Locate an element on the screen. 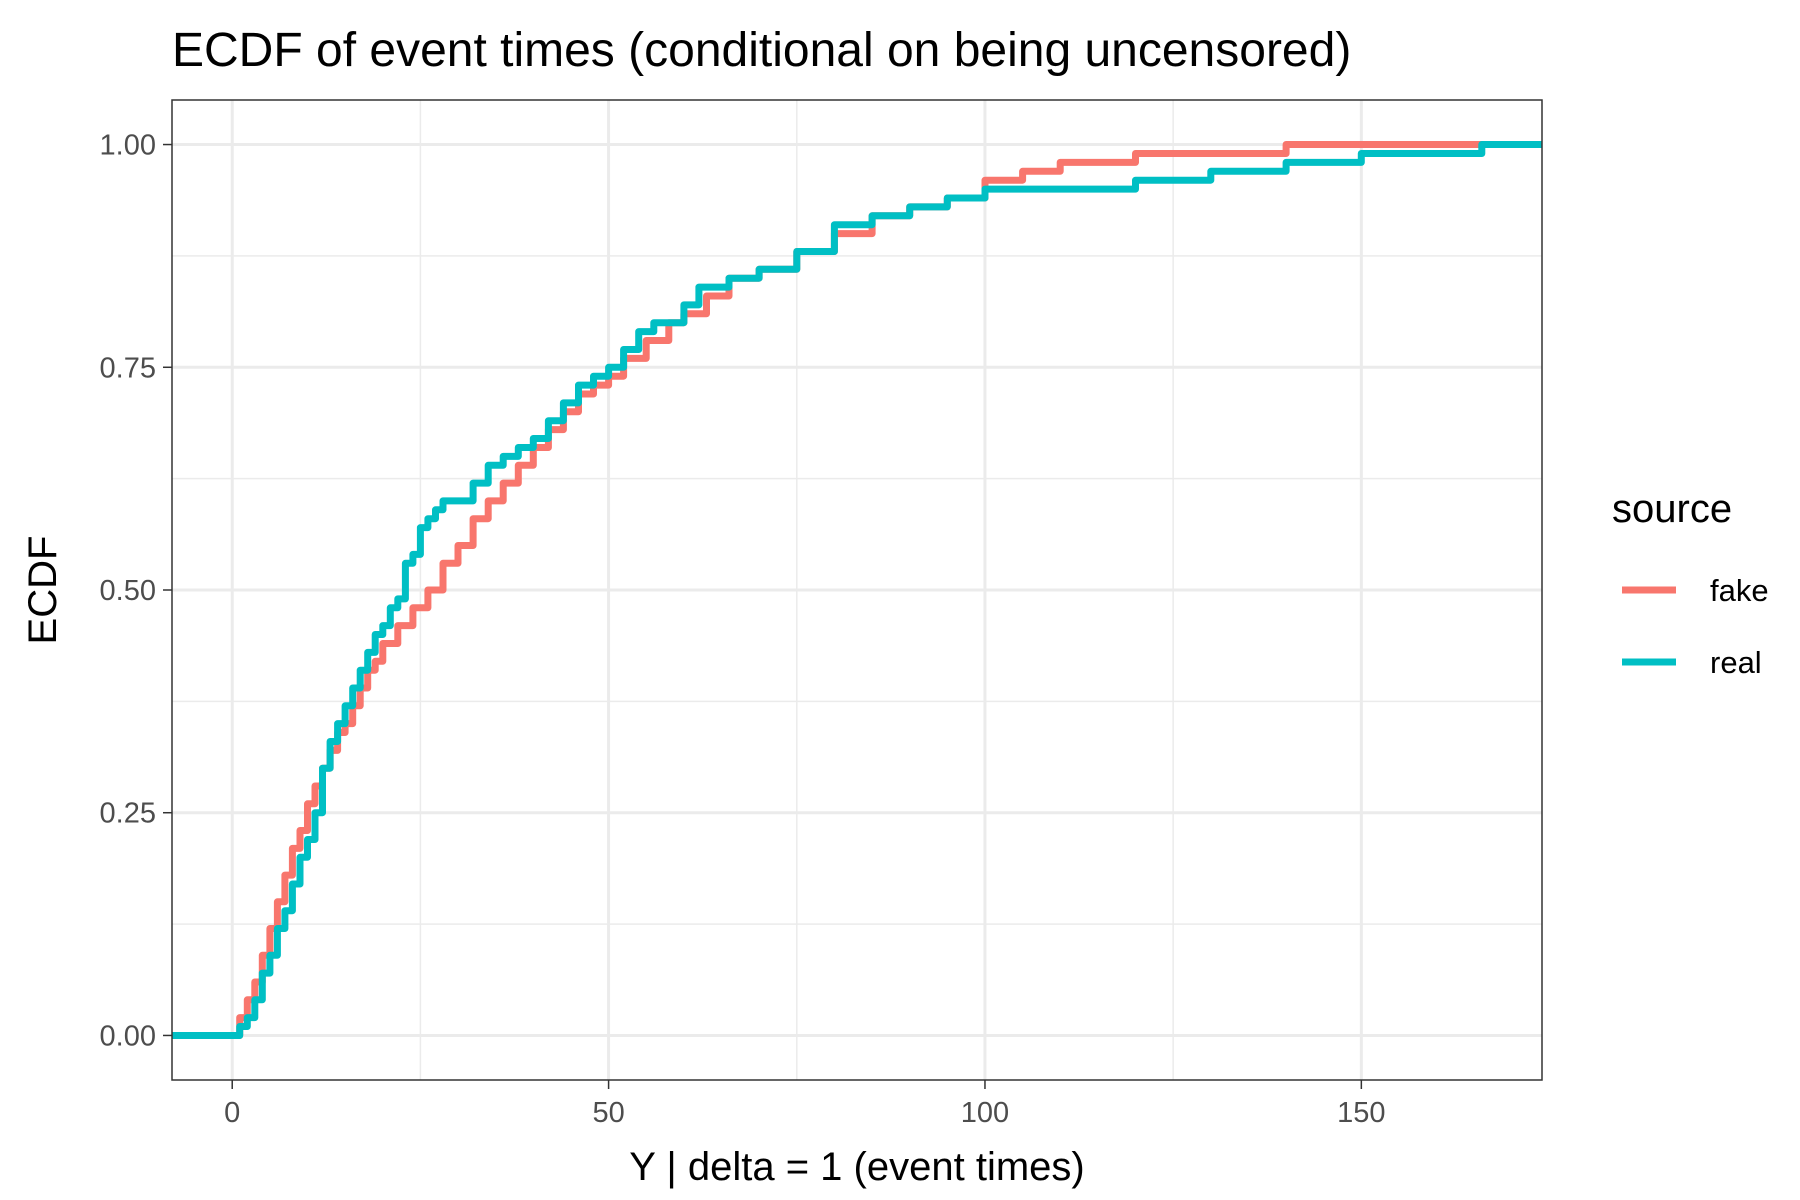 This screenshot has width=1800, height=1200. y-tick-label: 0.25 is located at coordinates (128, 814).